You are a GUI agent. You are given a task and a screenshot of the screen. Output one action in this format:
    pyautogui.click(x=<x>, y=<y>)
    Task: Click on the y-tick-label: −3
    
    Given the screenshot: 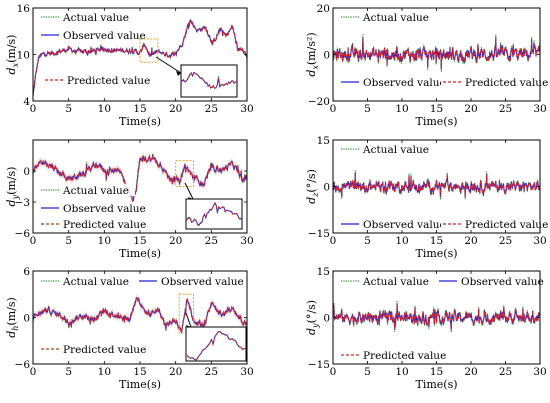 What is the action you would take?
    pyautogui.click(x=22, y=203)
    